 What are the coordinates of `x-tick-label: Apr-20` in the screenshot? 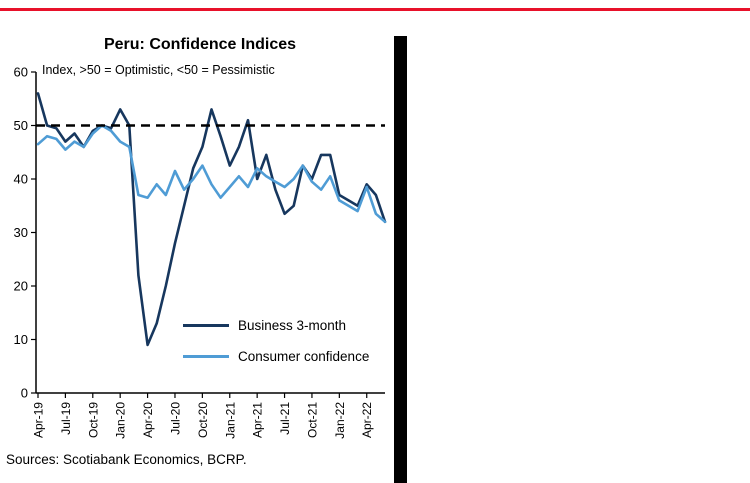 It's located at (148, 420).